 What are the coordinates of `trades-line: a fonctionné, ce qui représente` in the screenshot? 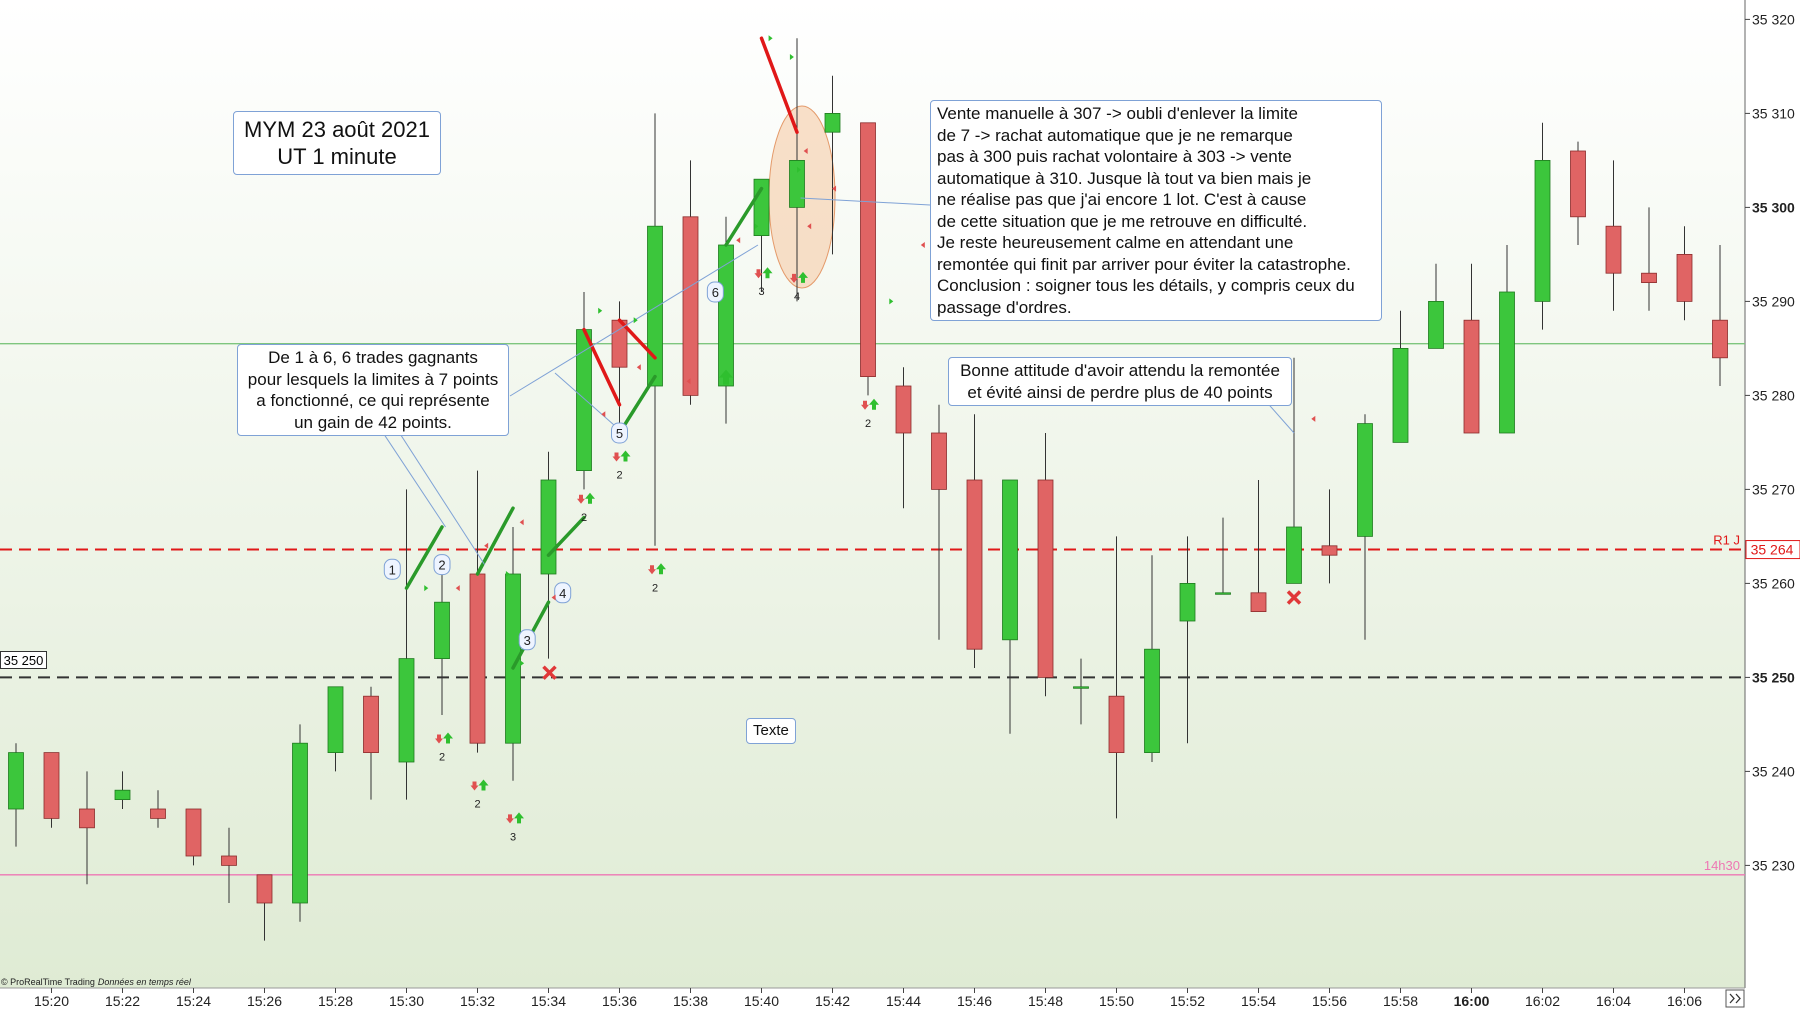 It's located at (373, 400).